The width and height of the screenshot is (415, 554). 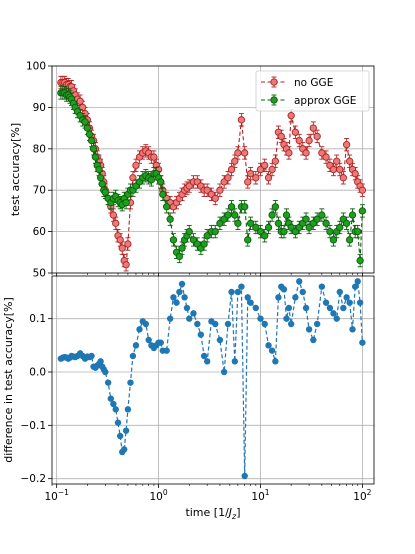 What do you see at coordinates (313, 83) in the screenshot?
I see `legend-label-no-gge: no GGE` at bounding box center [313, 83].